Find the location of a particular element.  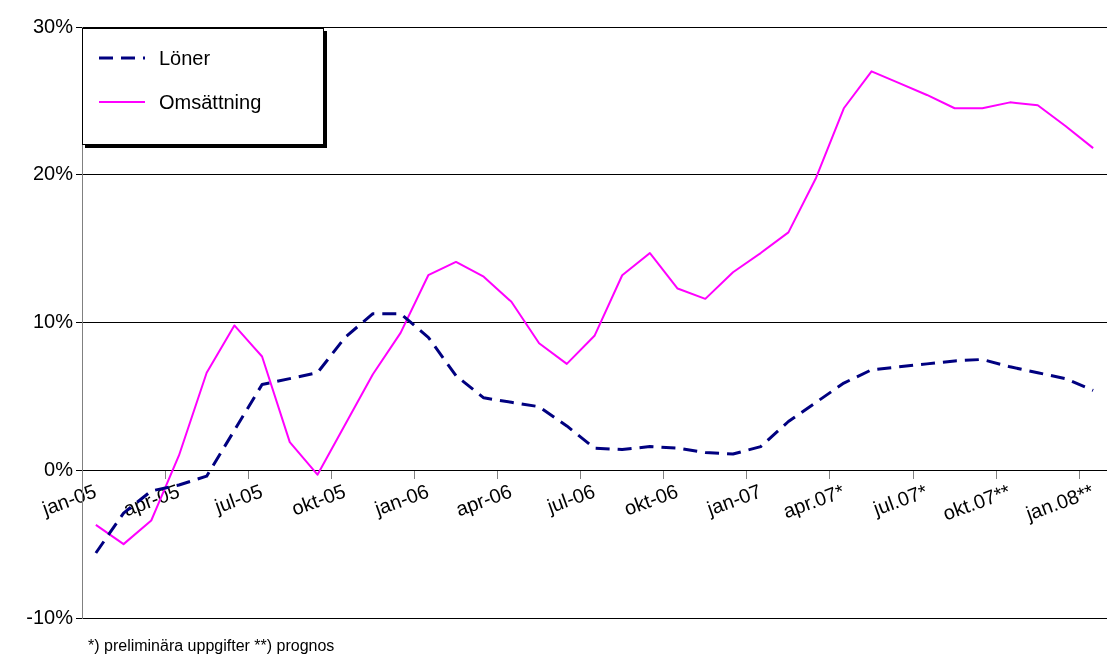

x-tick-label: apr-06 is located at coordinates (483, 500).